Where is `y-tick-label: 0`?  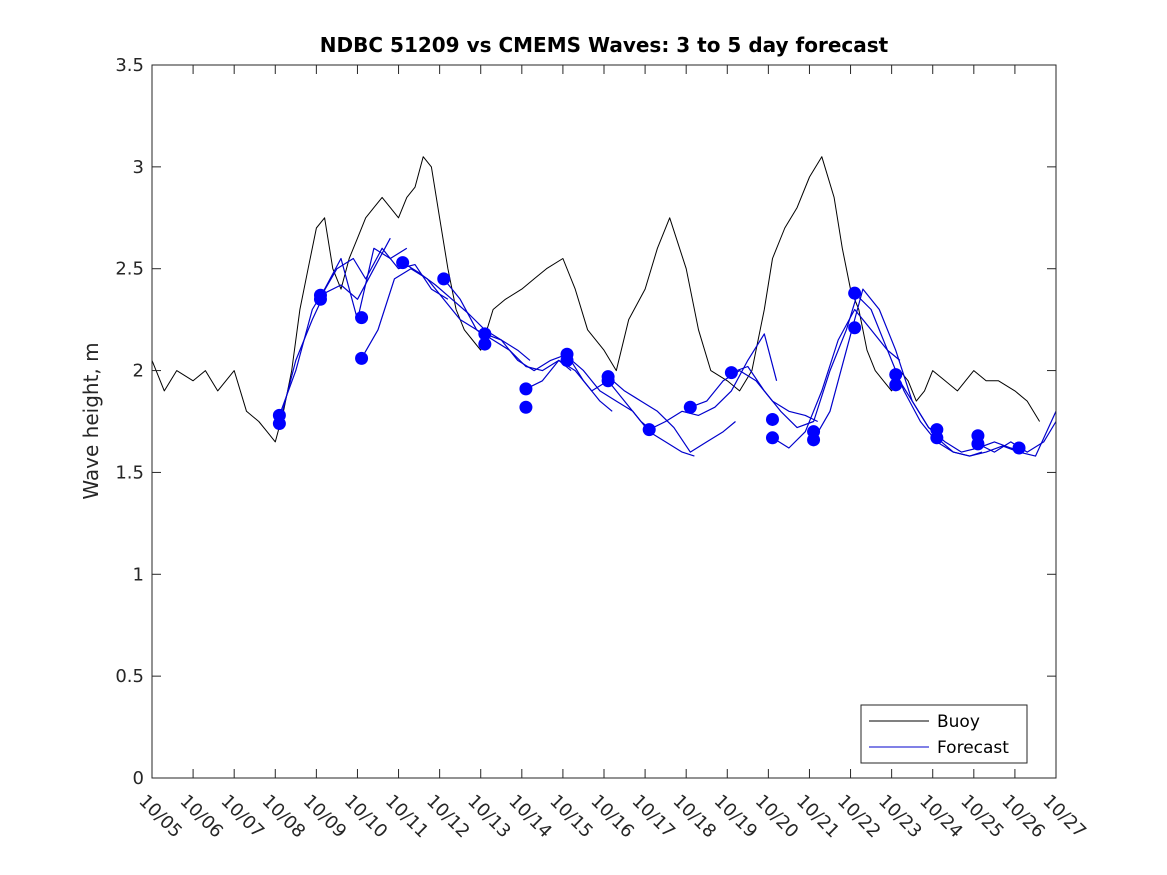
y-tick-label: 0 is located at coordinates (138, 778).